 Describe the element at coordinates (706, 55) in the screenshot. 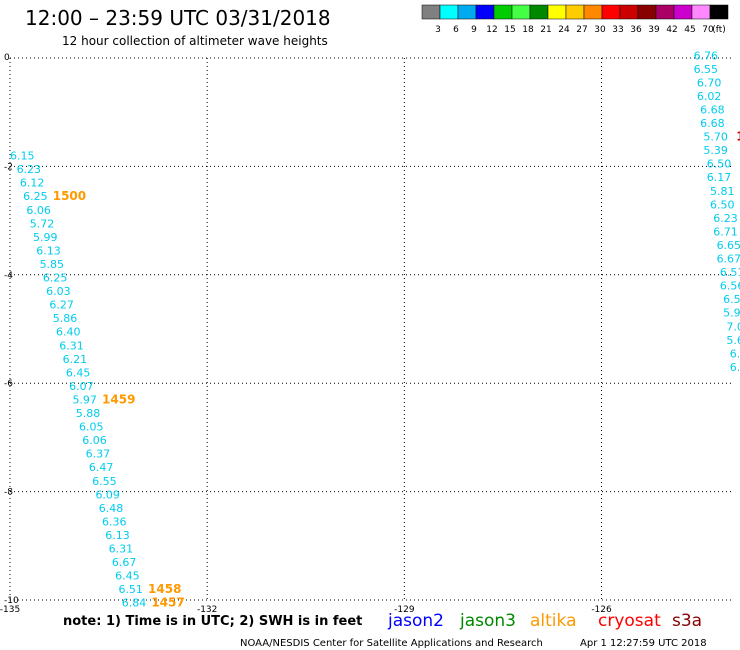

I see `swh-value-cryosat: 6.76` at that location.